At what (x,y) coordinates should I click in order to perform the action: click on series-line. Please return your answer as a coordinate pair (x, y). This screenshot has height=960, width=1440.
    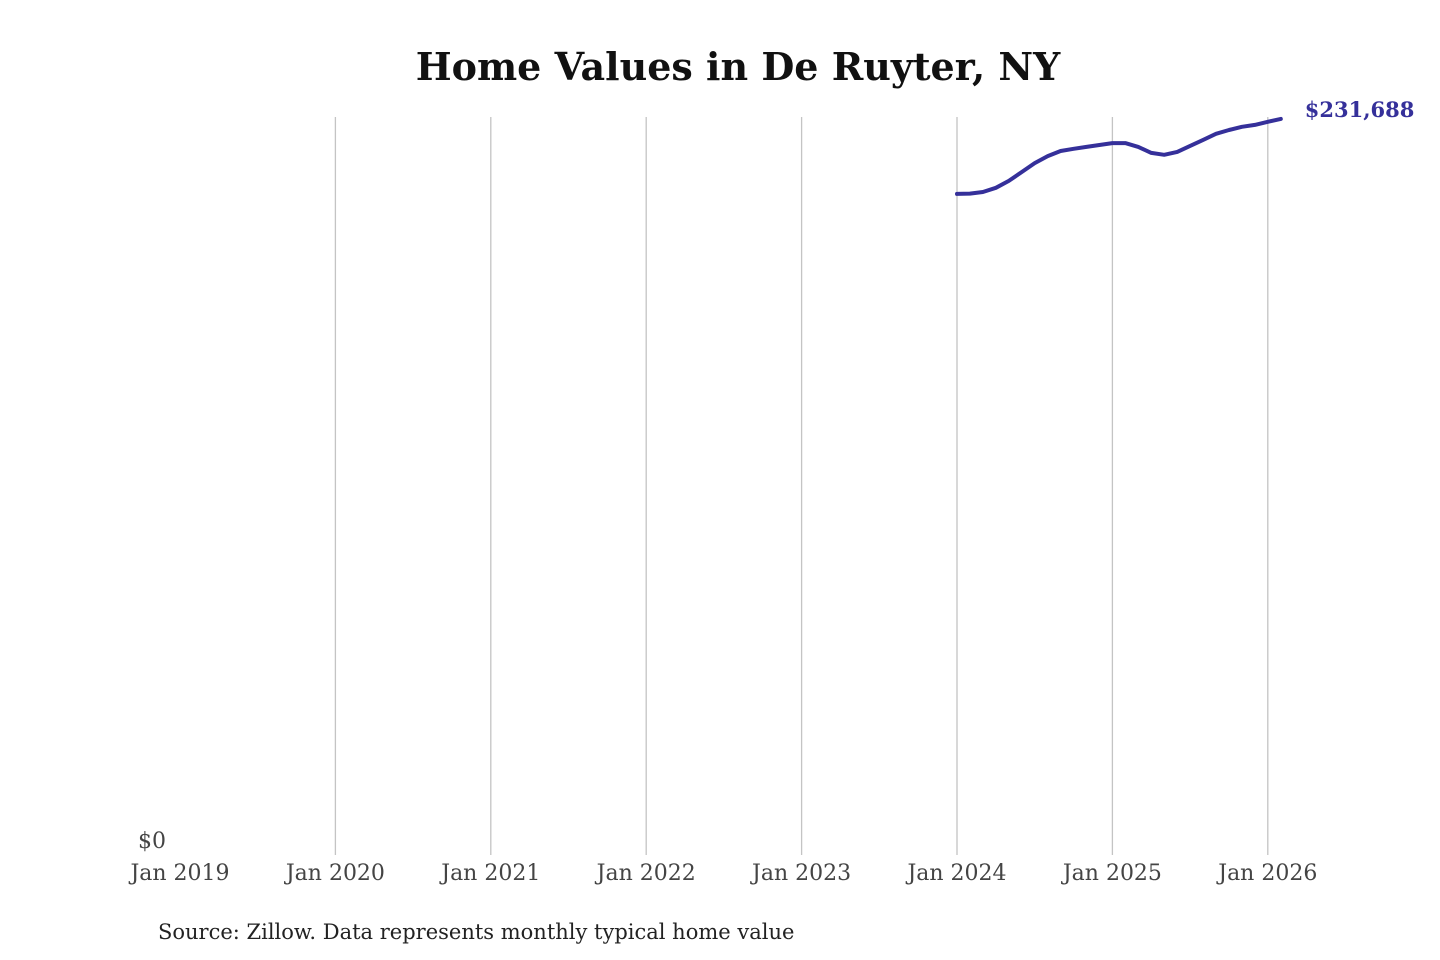
    Looking at the image, I should click on (1119, 156).